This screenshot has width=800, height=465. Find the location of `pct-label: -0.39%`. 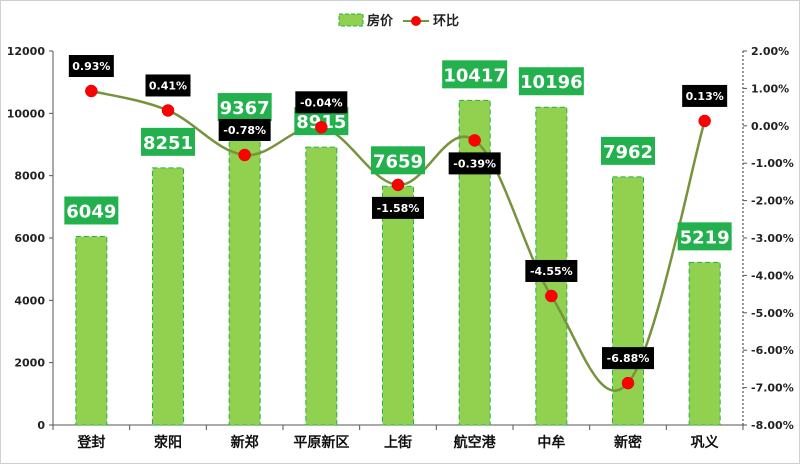

pct-label: -0.39% is located at coordinates (474, 163).